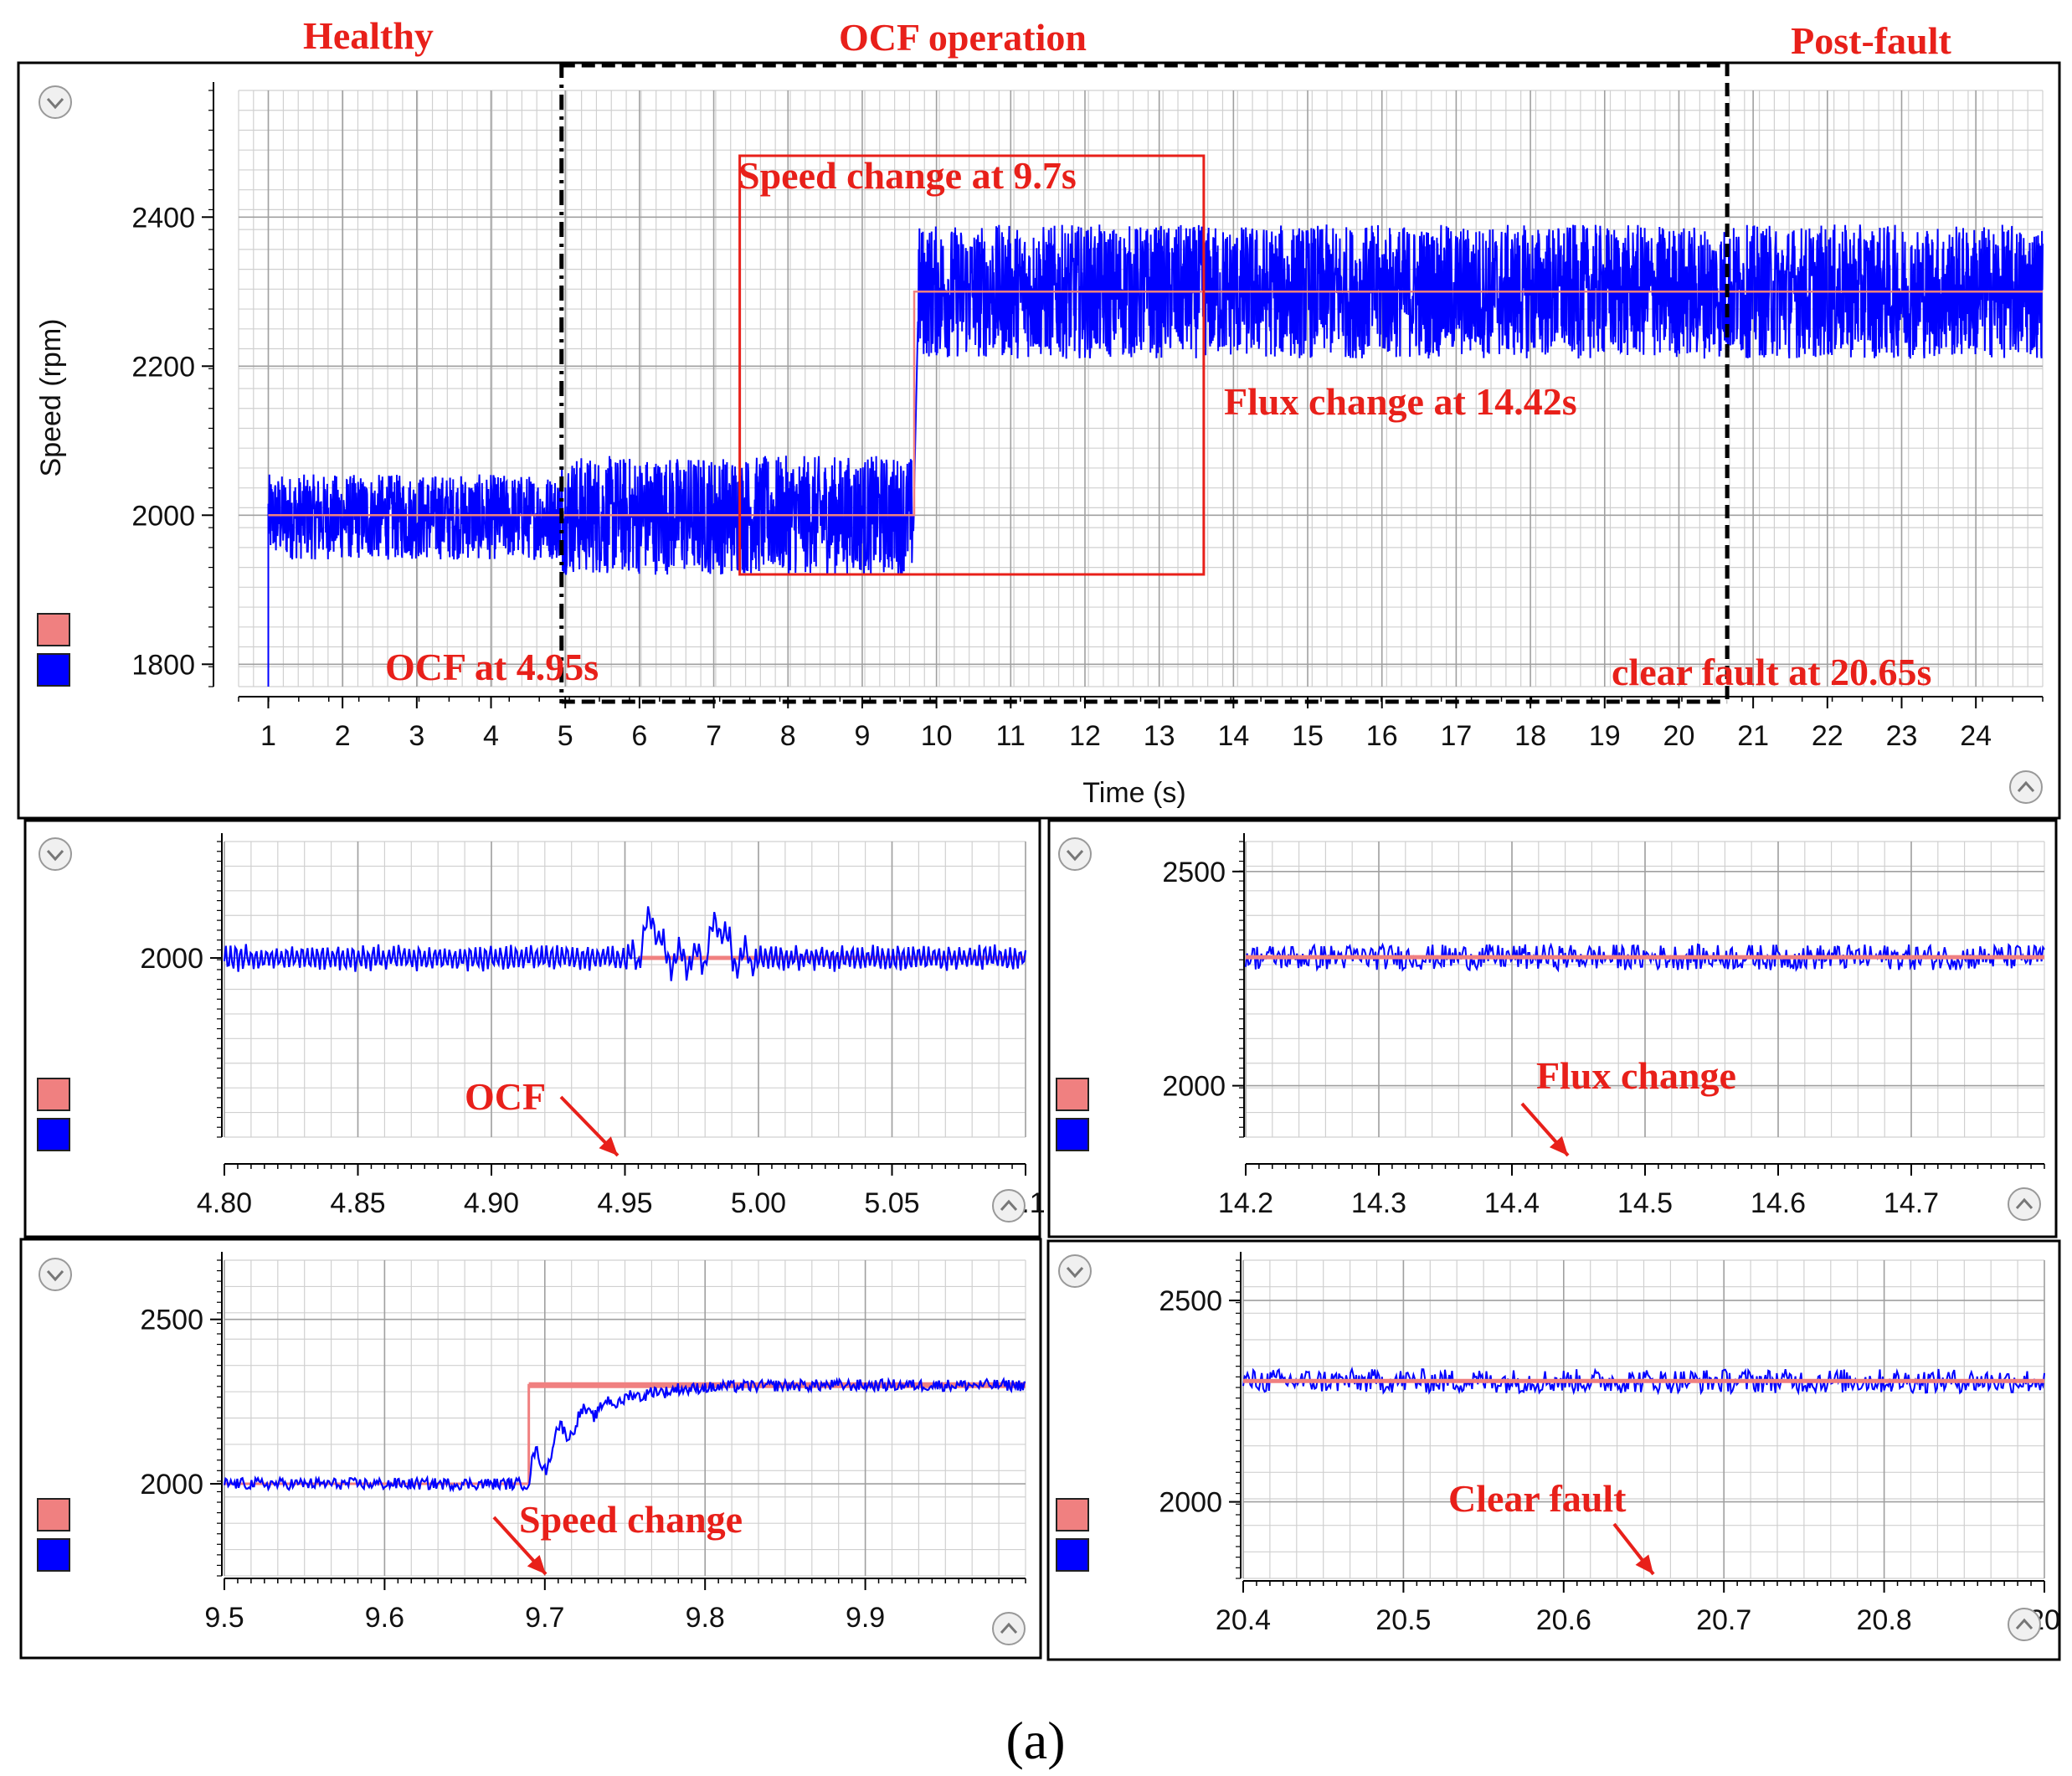 The width and height of the screenshot is (2072, 1776). Describe the element at coordinates (714, 736) in the screenshot. I see `x-tick-label: 7` at that location.